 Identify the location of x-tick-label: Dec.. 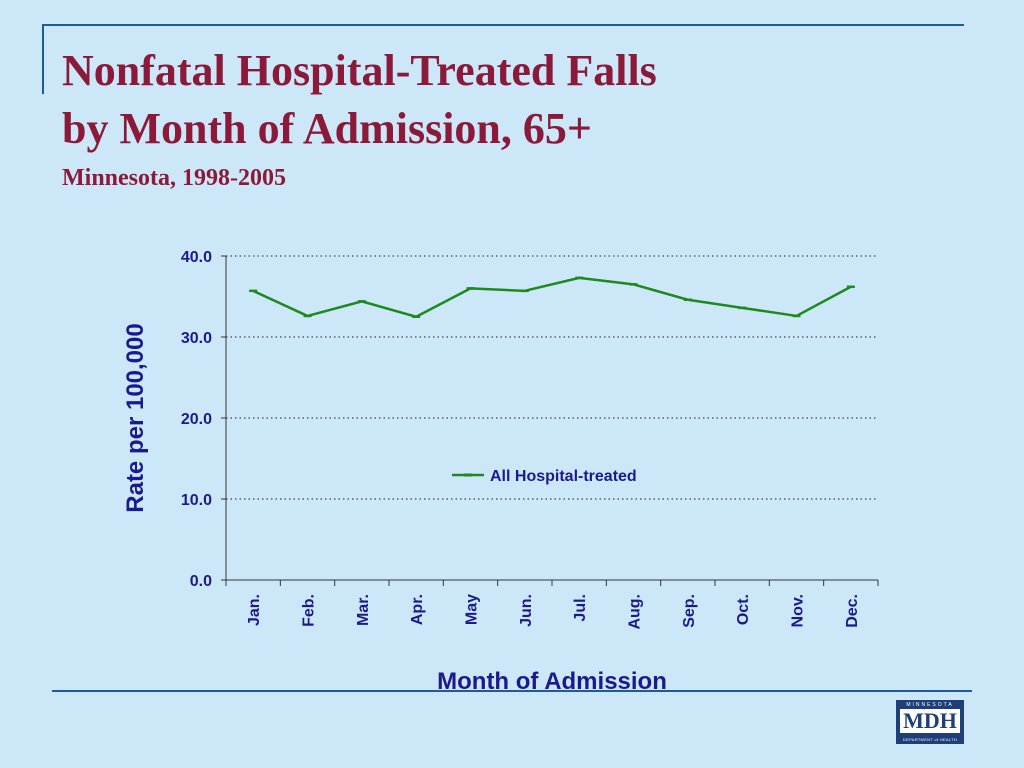
(852, 611).